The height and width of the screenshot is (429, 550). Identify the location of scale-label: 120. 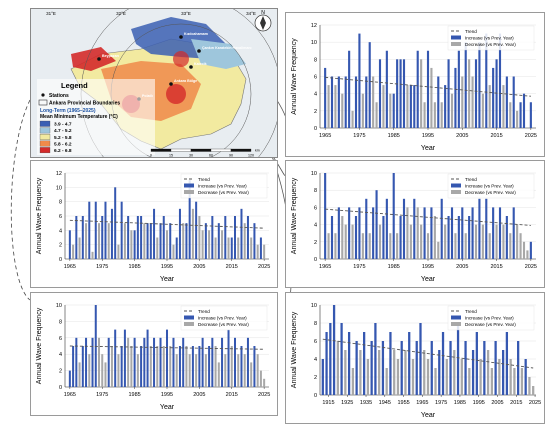
(251, 156).